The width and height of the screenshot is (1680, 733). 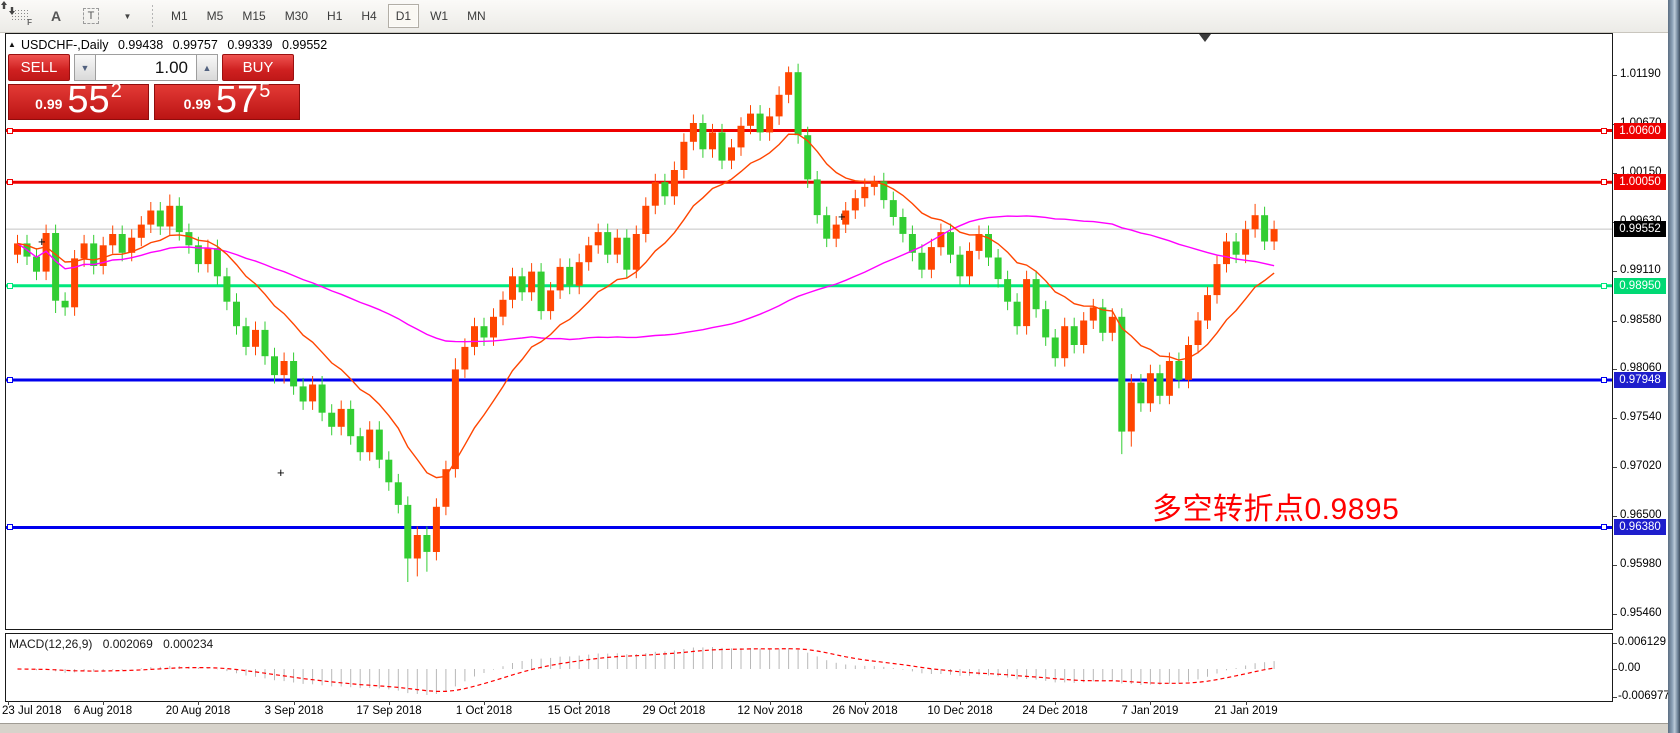 What do you see at coordinates (1055, 711) in the screenshot?
I see `date-tick-label: 24 Dec 2018` at bounding box center [1055, 711].